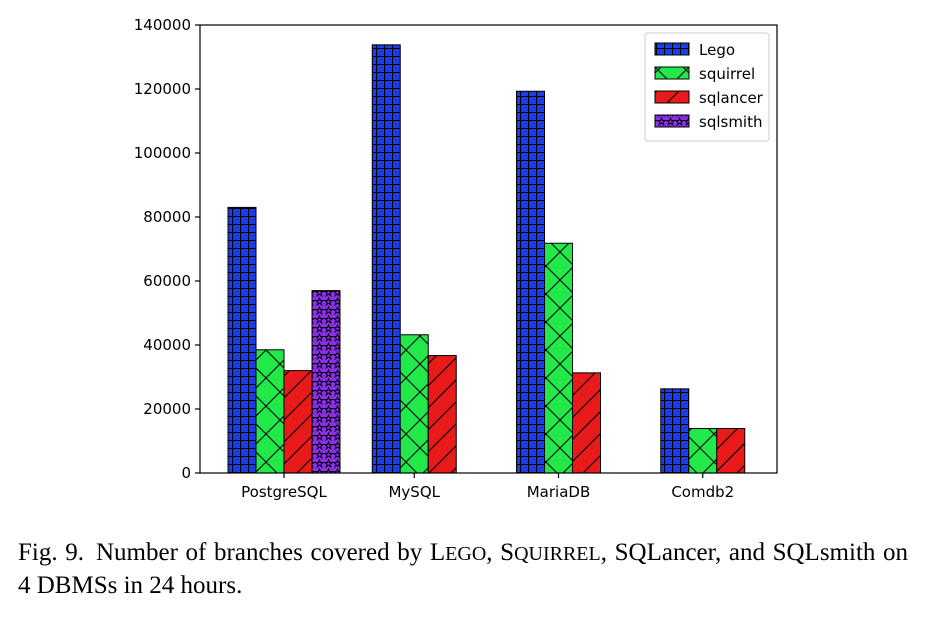  I want to click on caption-lego-initial: L, so click(437, 552).